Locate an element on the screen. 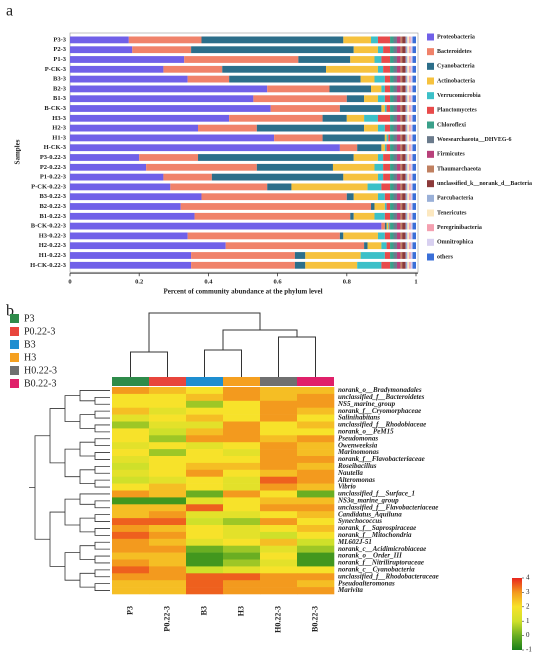  y-tick-label: B1-3 is located at coordinates (60, 98).